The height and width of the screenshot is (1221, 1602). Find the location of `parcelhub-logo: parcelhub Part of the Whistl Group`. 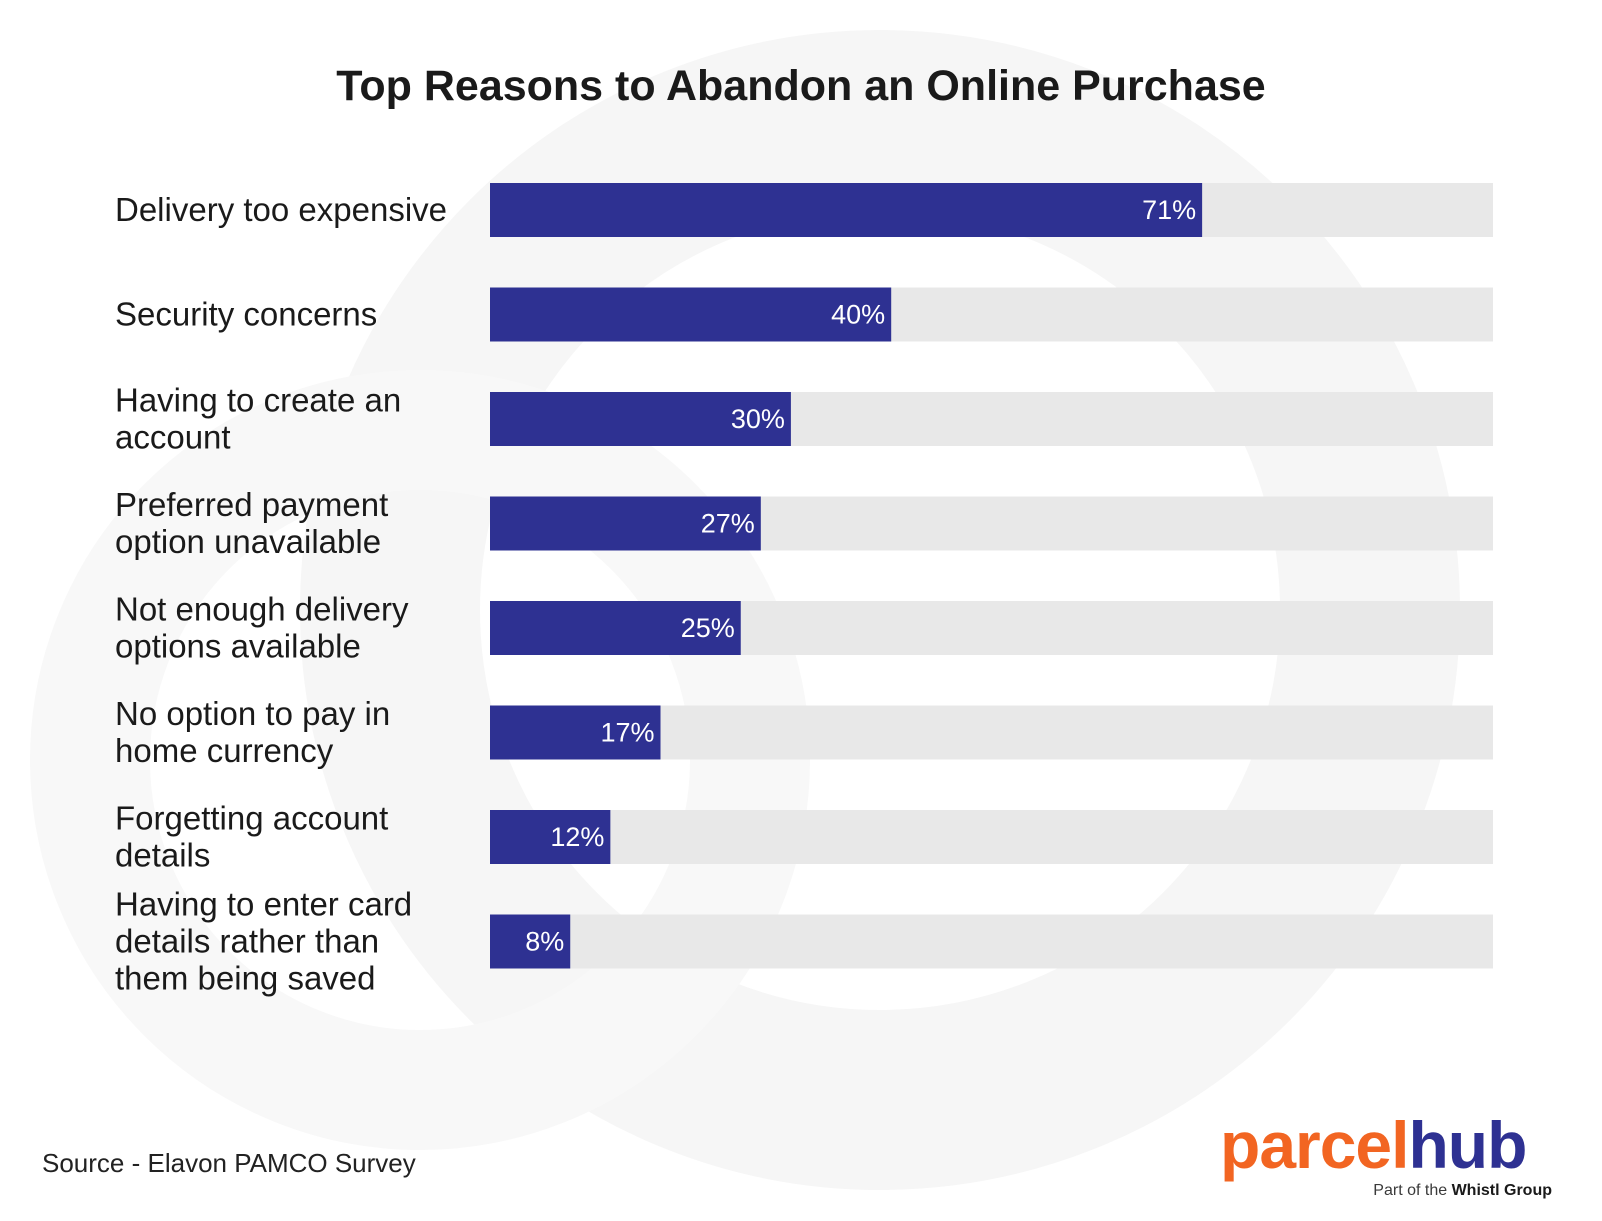

parcelhub-logo: parcelhub Part of the Whistl Group is located at coordinates (1390, 1156).